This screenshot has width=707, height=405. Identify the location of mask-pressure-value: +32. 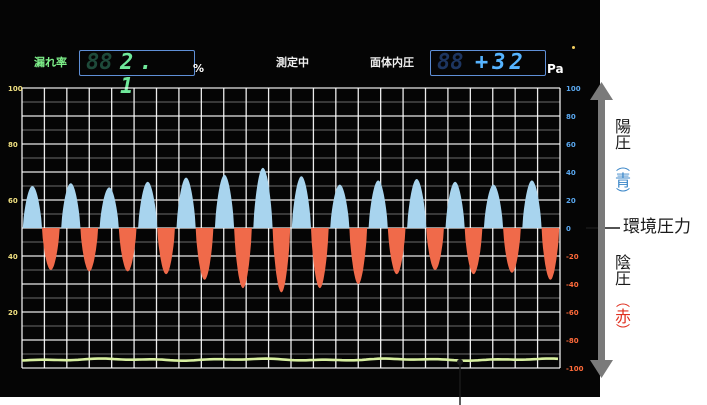
(501, 62).